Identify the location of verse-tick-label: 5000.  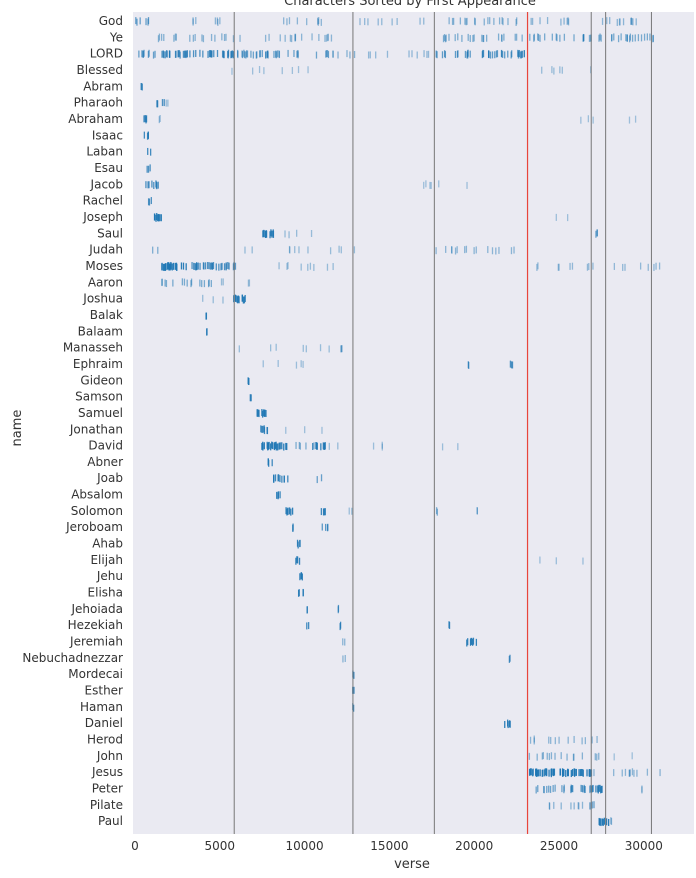
(220, 846).